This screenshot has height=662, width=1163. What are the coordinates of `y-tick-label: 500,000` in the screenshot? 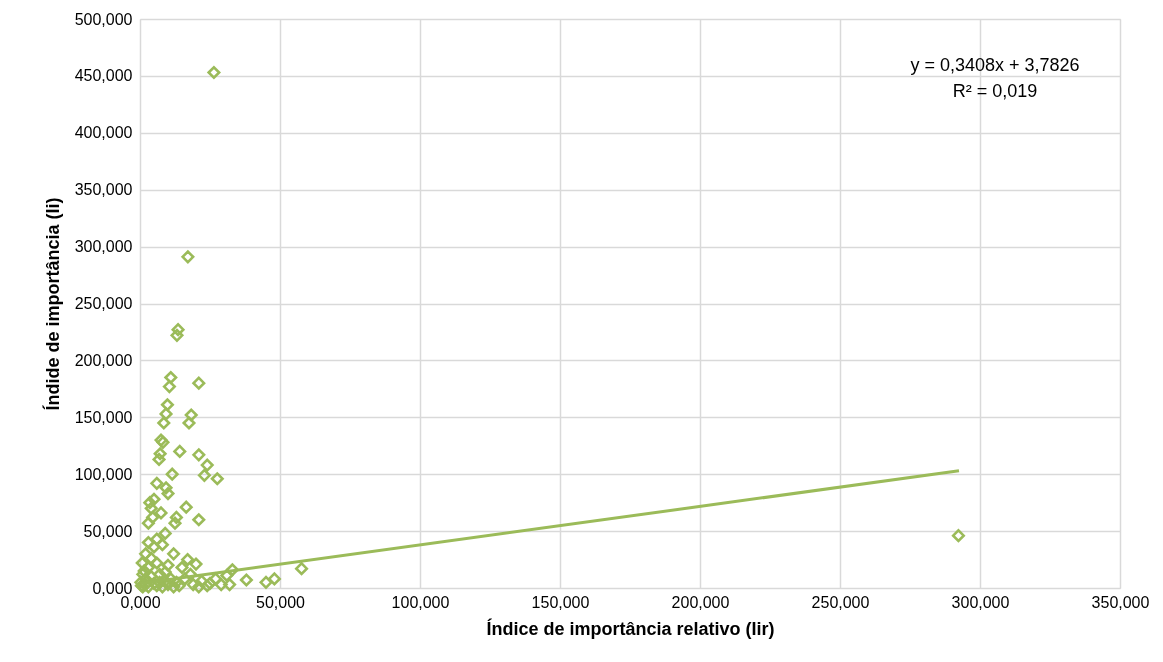 It's located at (103, 19).